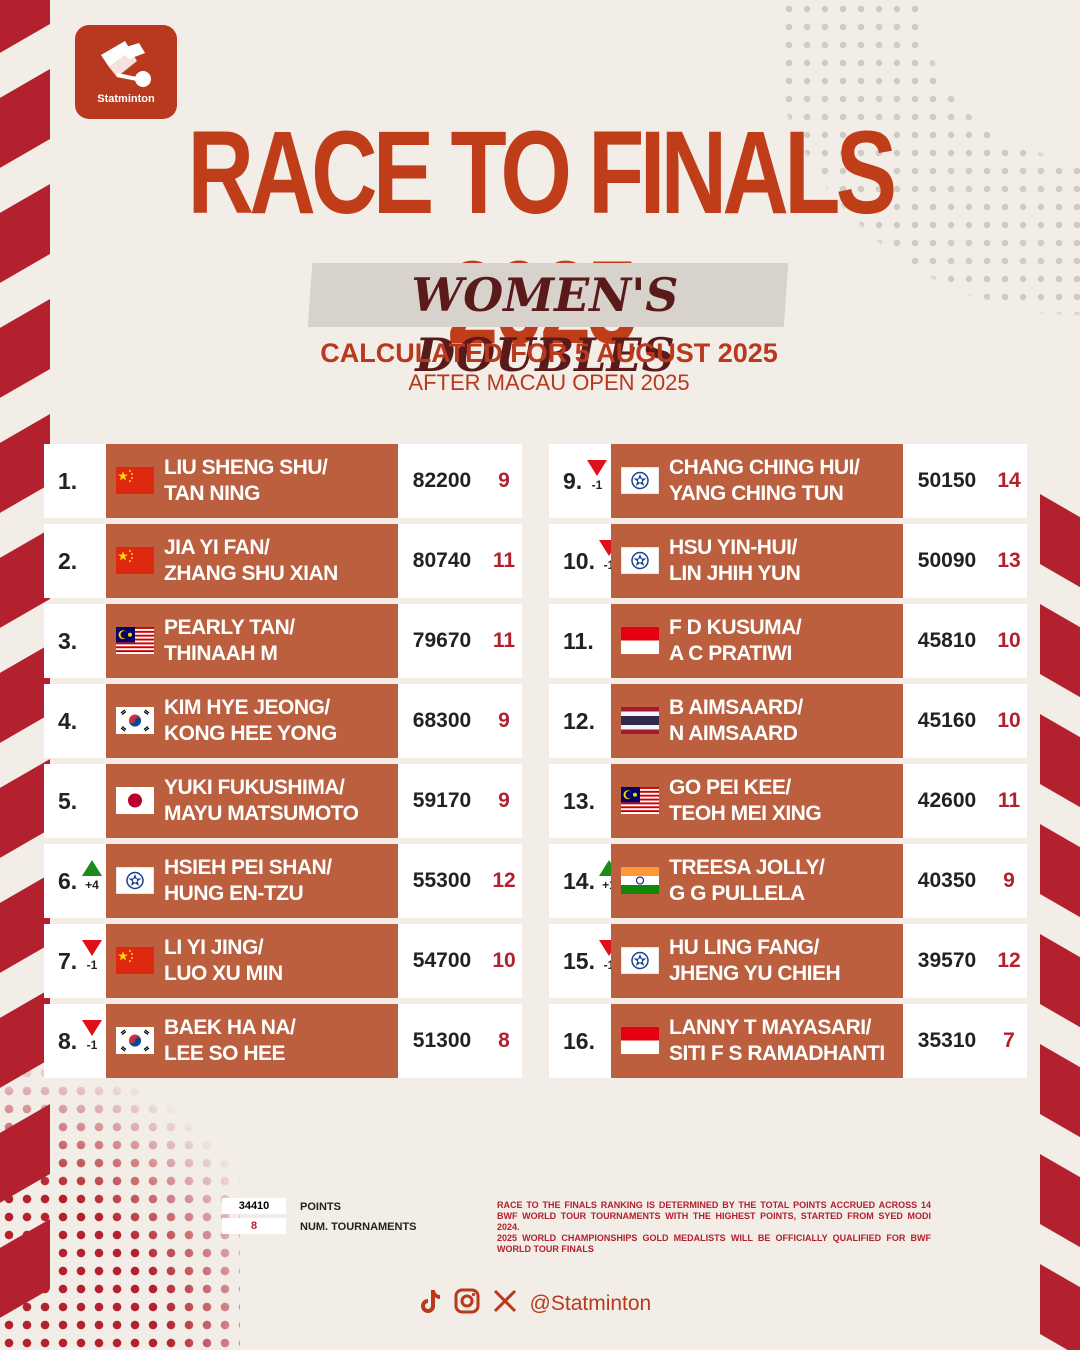 The width and height of the screenshot is (1080, 1350). What do you see at coordinates (757, 721) in the screenshot?
I see `pair-band: B AIMSAARD/N AIMSAARD` at bounding box center [757, 721].